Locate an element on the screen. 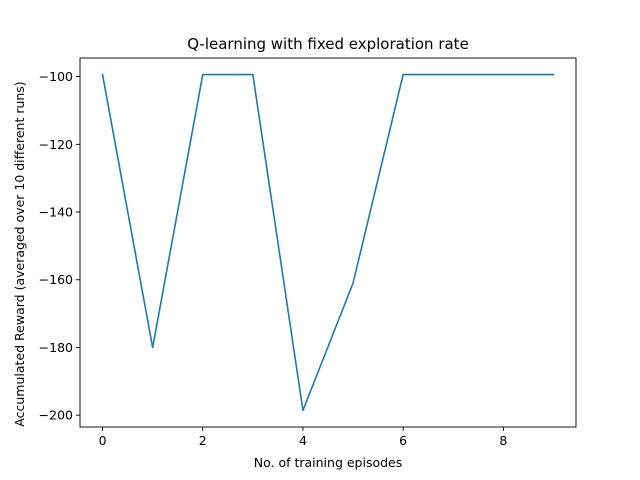  y-tick-label--100: −100 is located at coordinates (56, 76).